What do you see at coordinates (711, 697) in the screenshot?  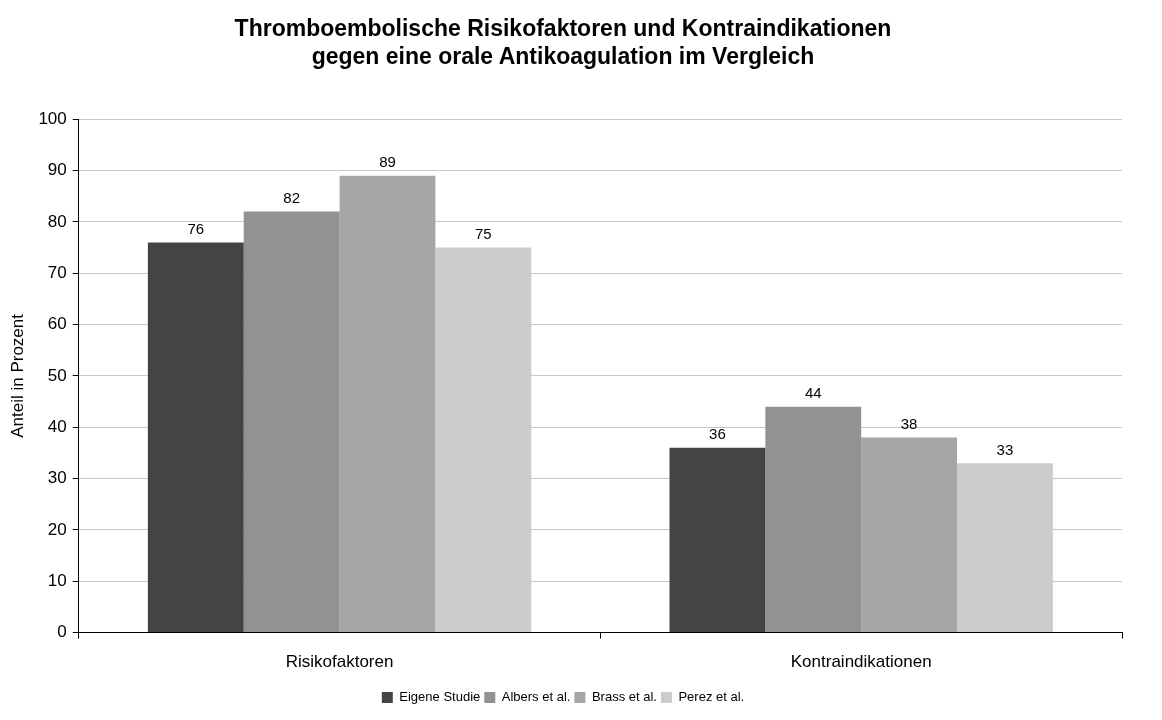 I see `legend-label: Perez et al.` at bounding box center [711, 697].